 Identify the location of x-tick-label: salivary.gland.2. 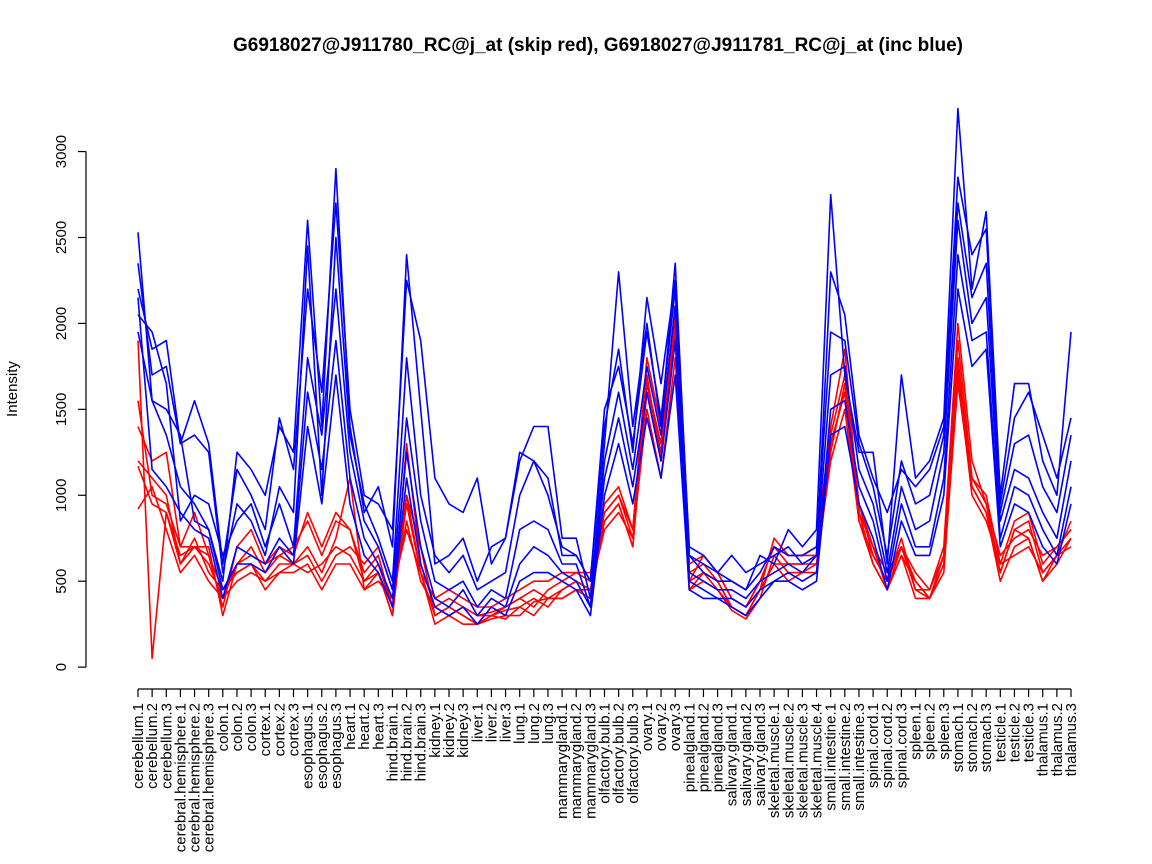
(746, 754).